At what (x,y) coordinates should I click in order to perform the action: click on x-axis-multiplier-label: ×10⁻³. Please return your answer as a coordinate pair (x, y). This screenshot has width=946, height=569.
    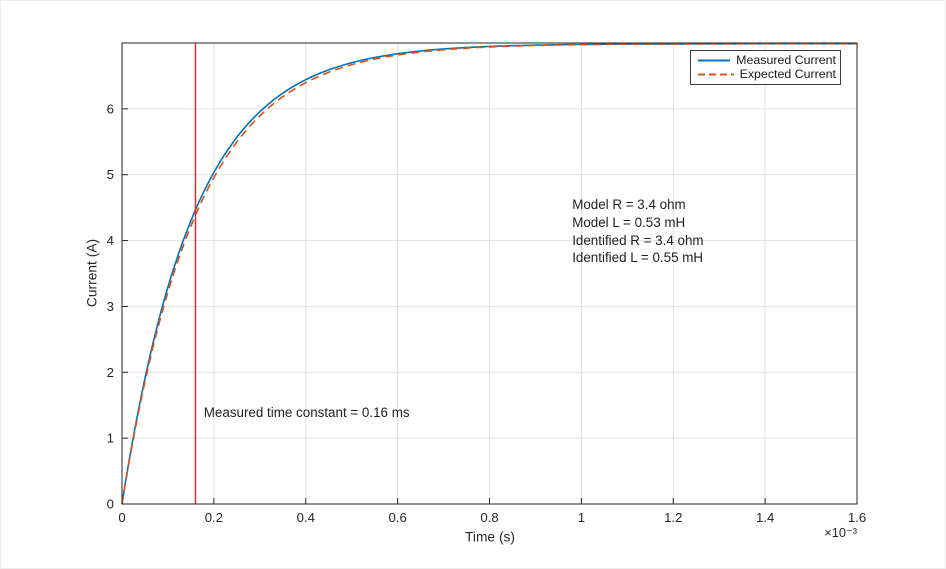
    Looking at the image, I should click on (840, 532).